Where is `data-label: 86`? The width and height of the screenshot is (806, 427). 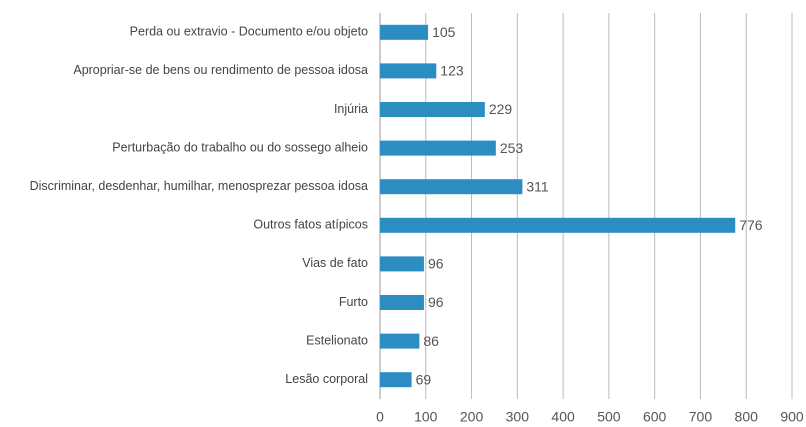 data-label: 86 is located at coordinates (431, 341).